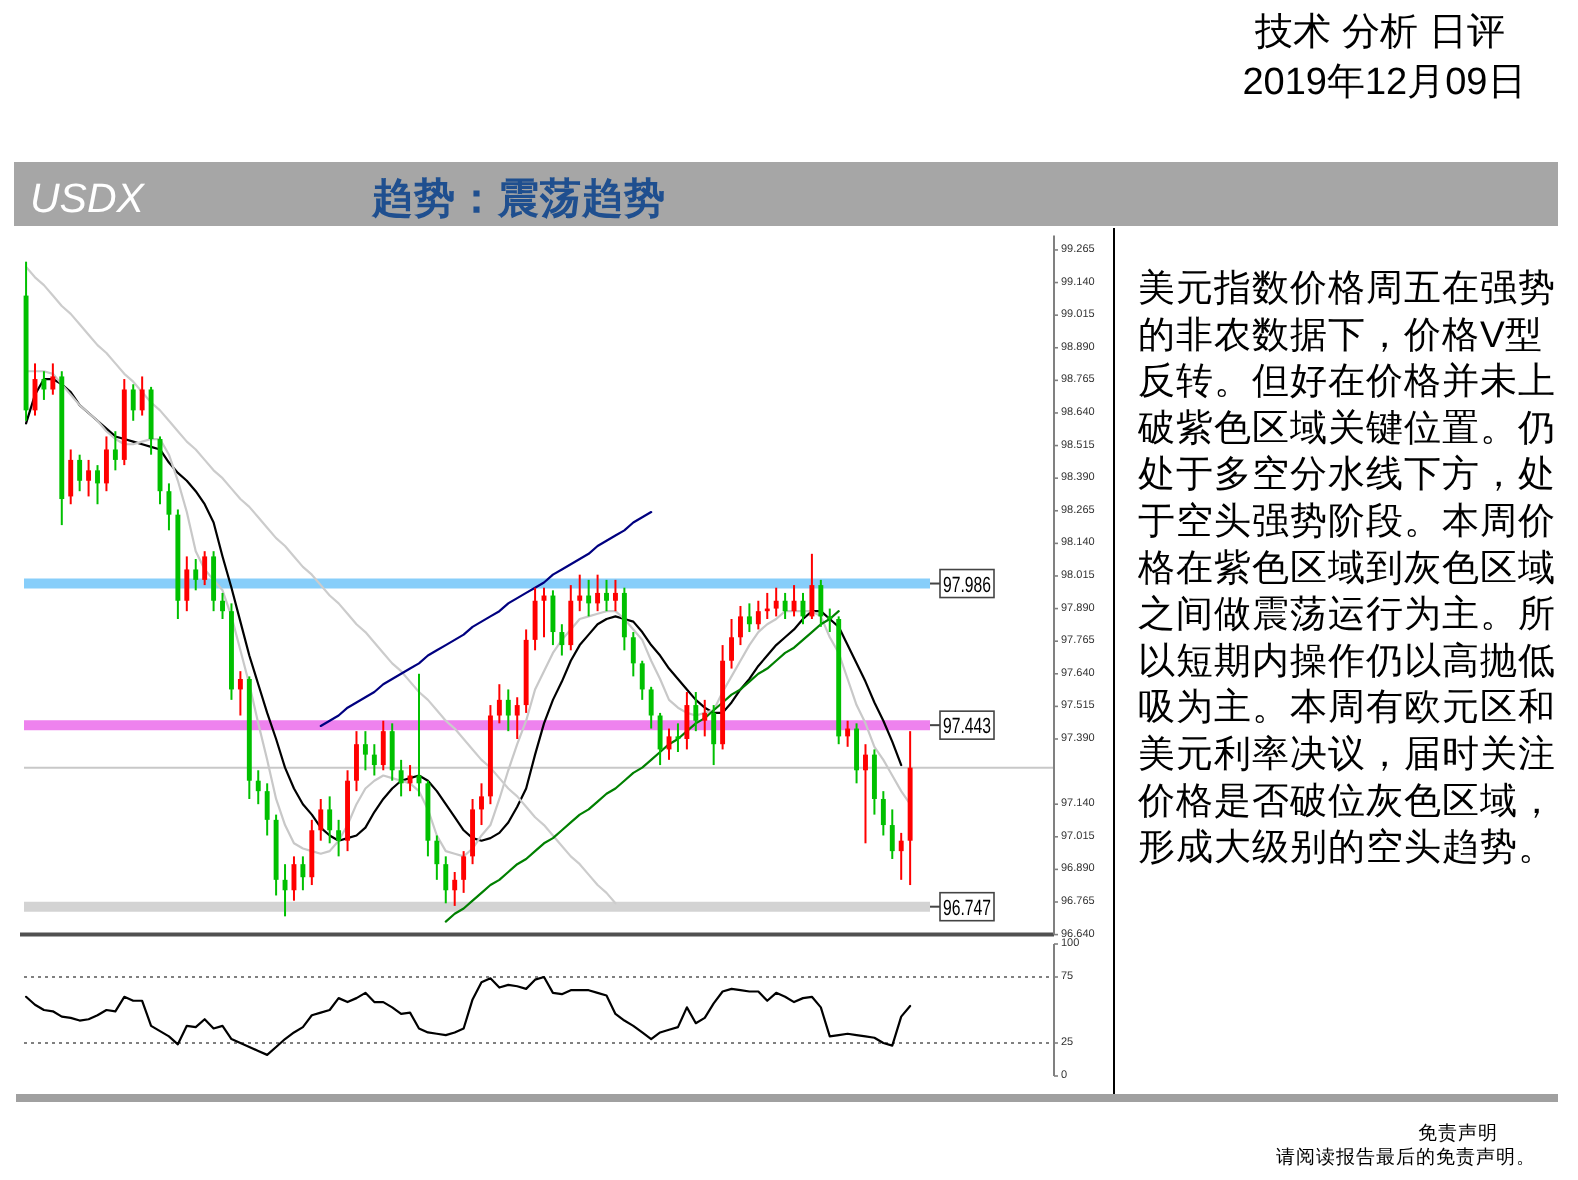 This screenshot has width=1578, height=1180. What do you see at coordinates (518, 199) in the screenshot?
I see `chart-subtitle: 趋势：震荡趋势` at bounding box center [518, 199].